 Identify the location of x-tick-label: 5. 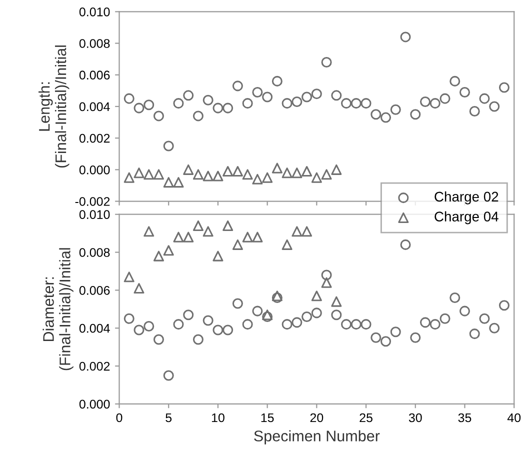
(169, 417).